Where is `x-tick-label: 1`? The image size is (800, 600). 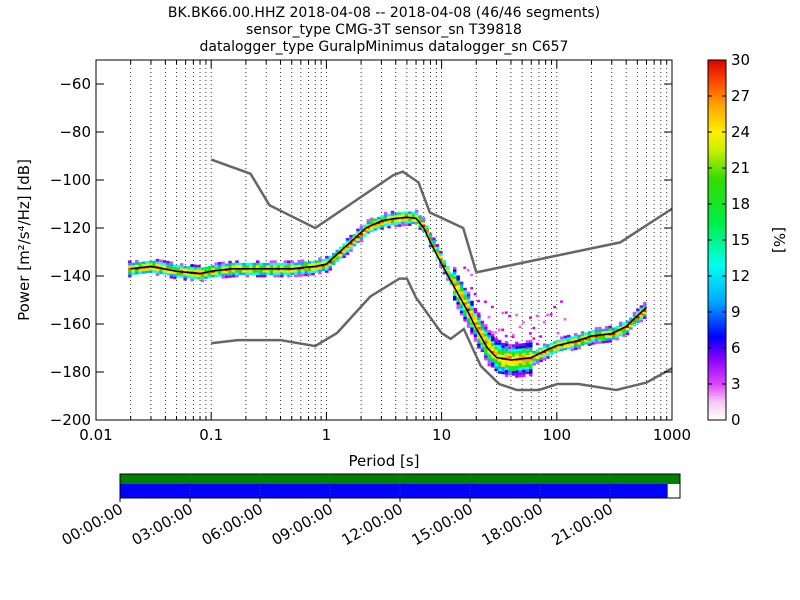 x-tick-label: 1 is located at coordinates (327, 435).